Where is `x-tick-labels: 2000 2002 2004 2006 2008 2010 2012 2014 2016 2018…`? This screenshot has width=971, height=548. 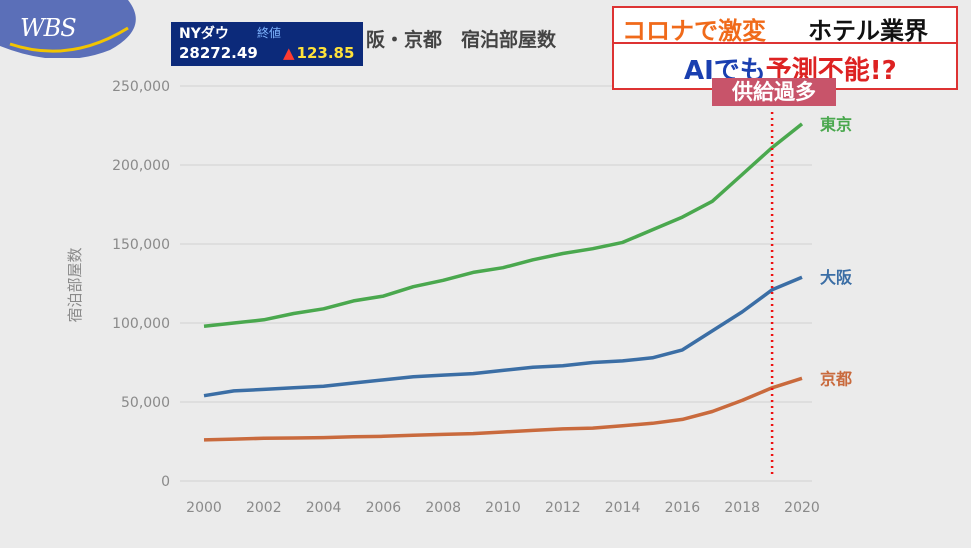
x-tick-labels: 2000 2002 2004 2006 2008 2010 2012 2014 2016 2018… is located at coordinates (503, 508).